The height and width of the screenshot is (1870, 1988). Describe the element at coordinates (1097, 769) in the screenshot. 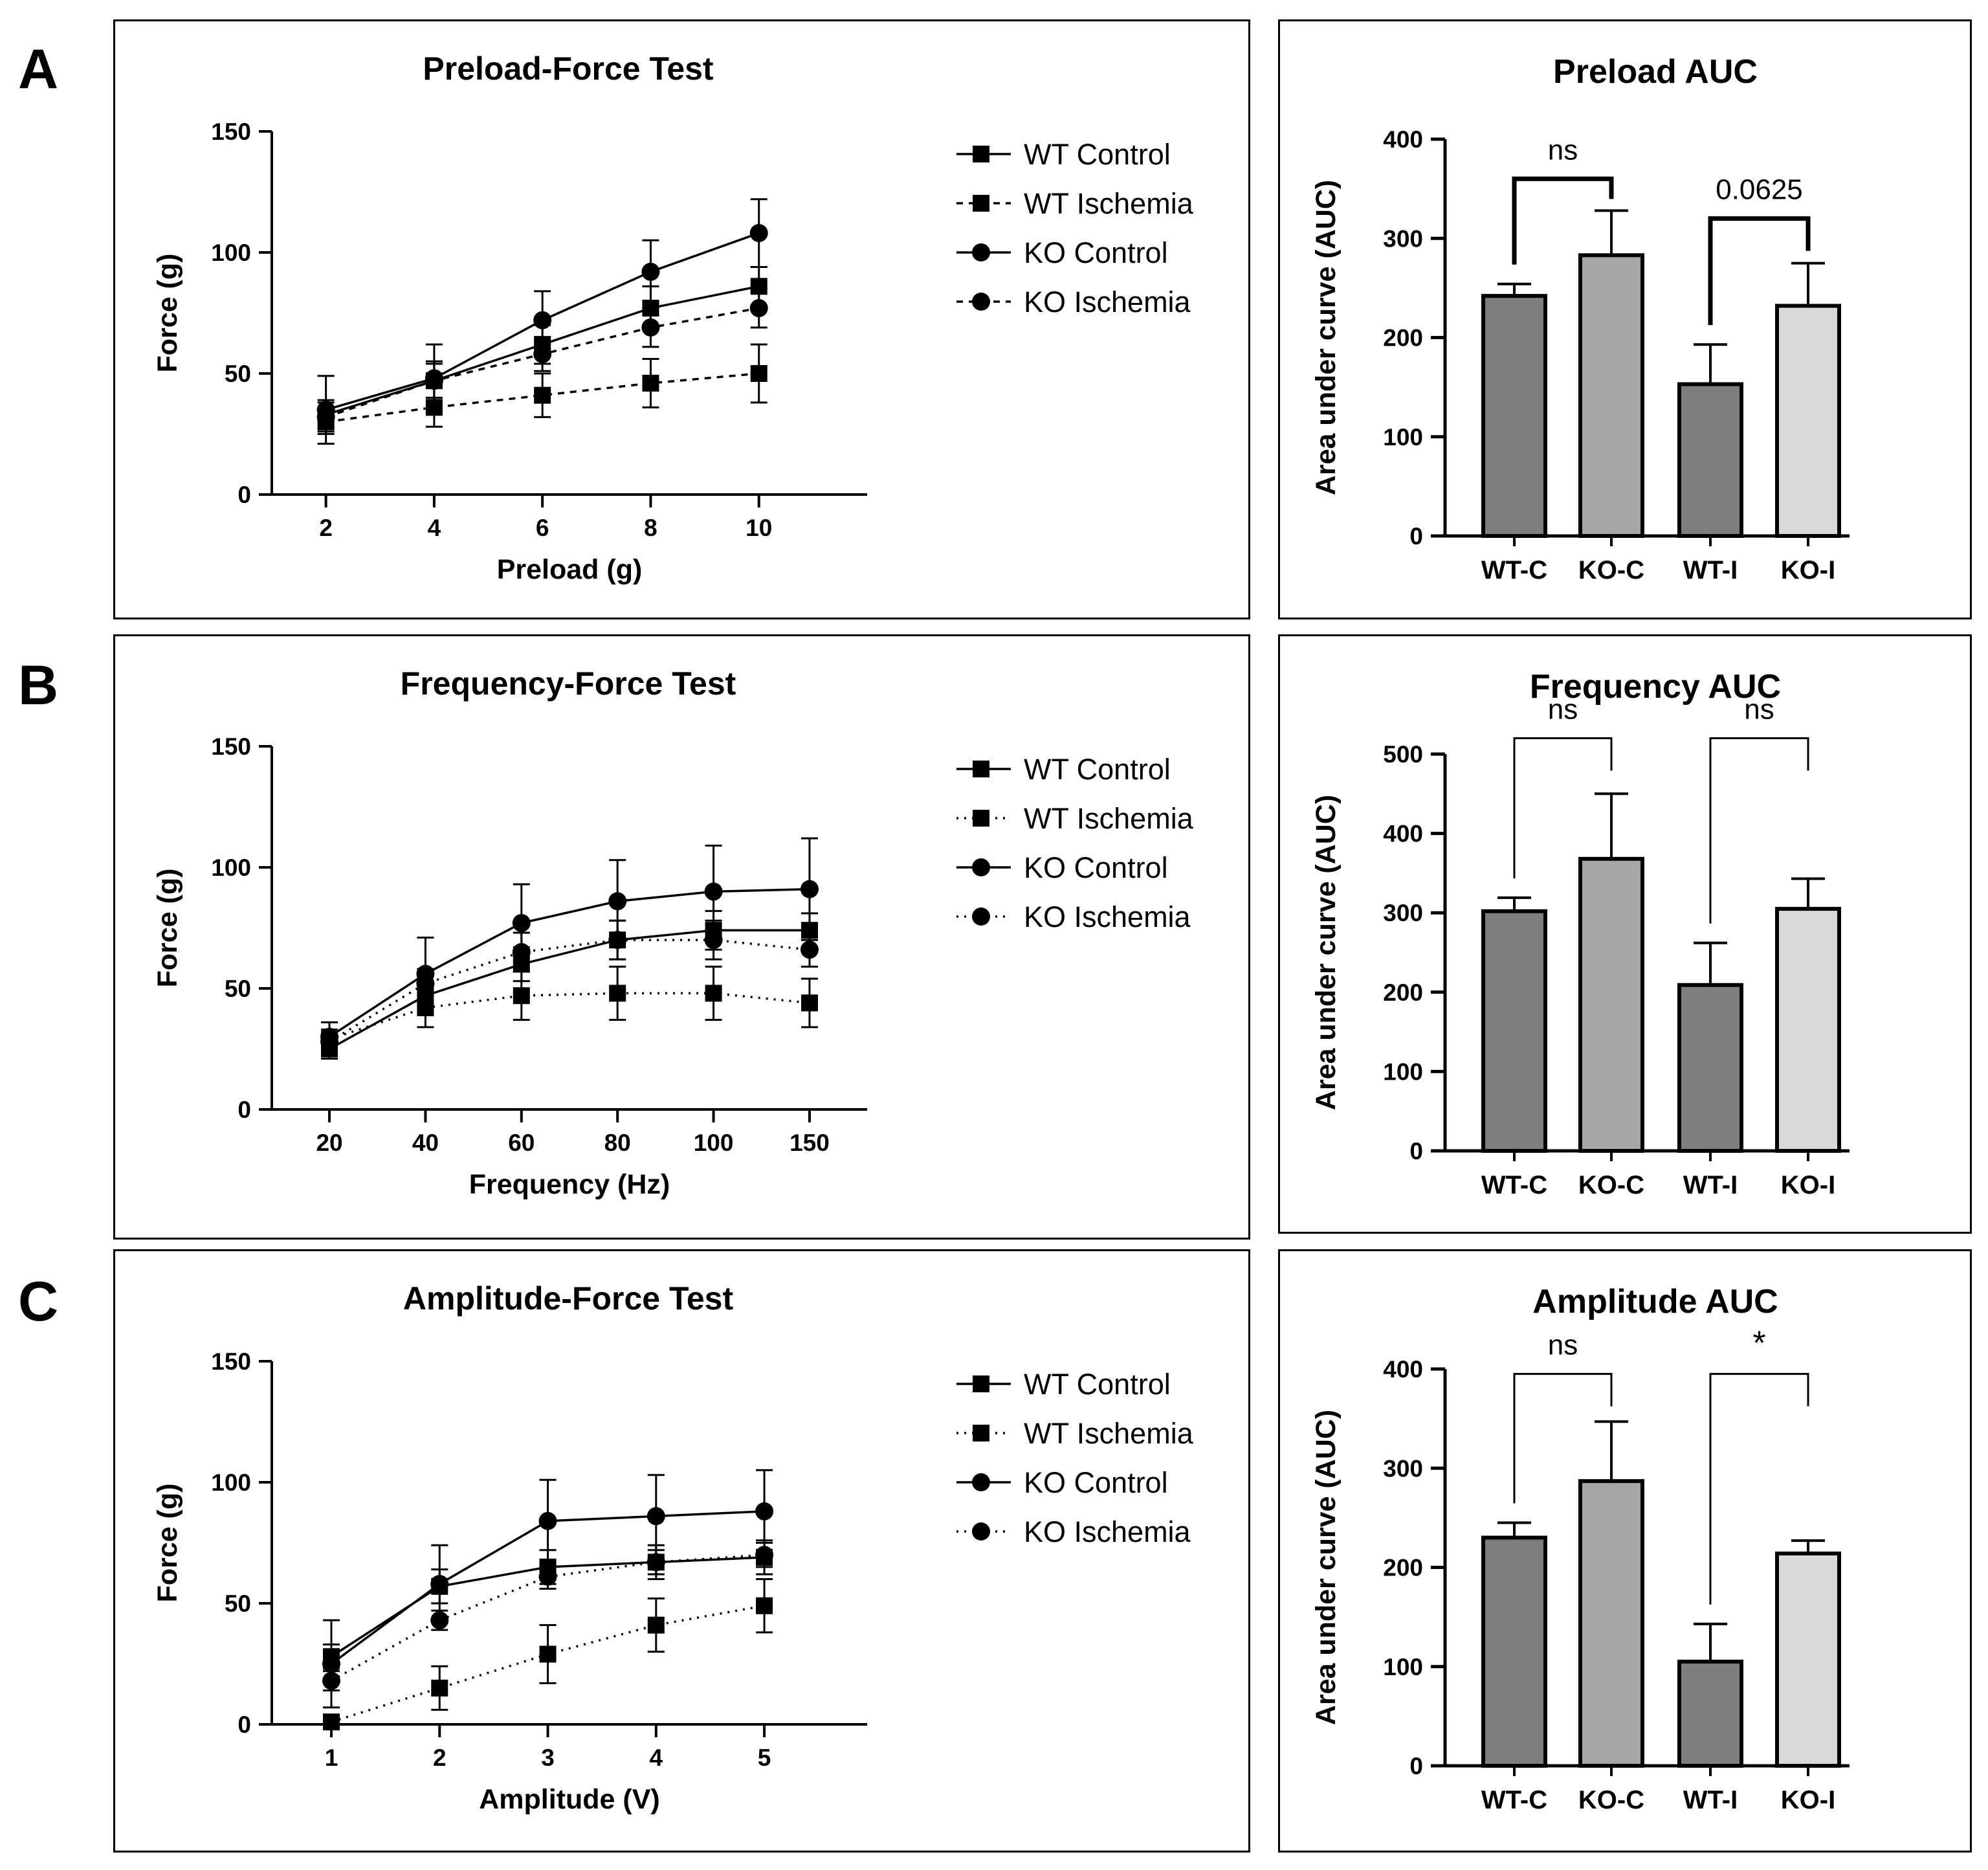

I see `line-B-legend-wt-control-label: WT Control` at that location.